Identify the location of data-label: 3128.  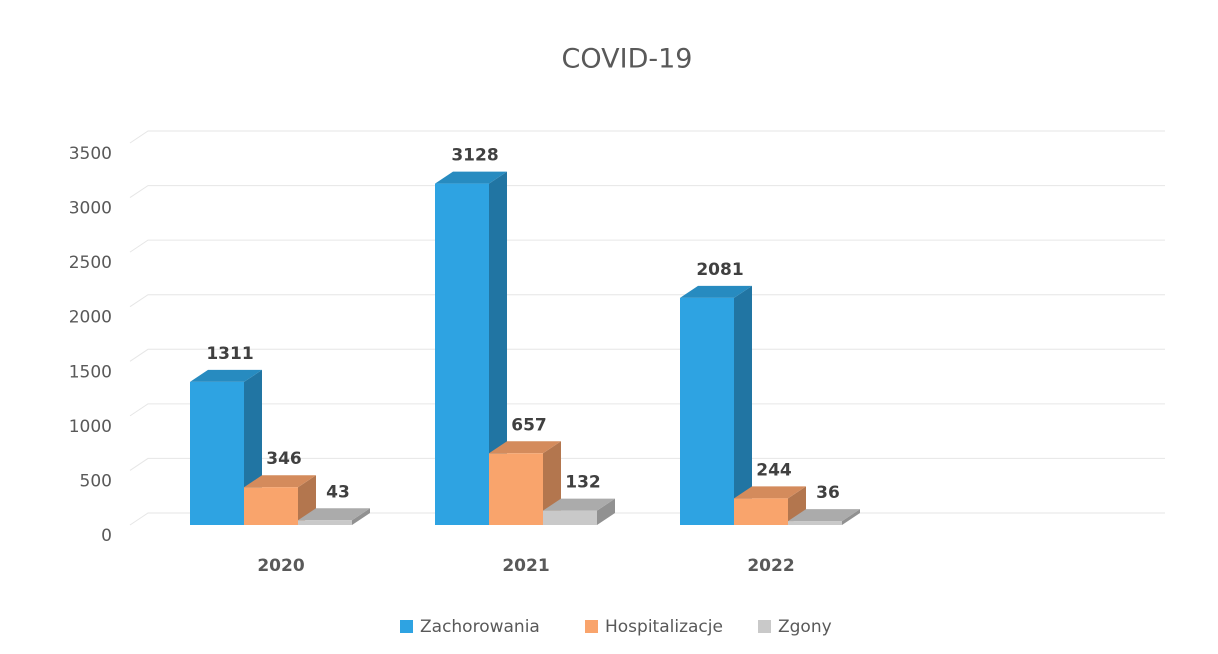
(474, 156).